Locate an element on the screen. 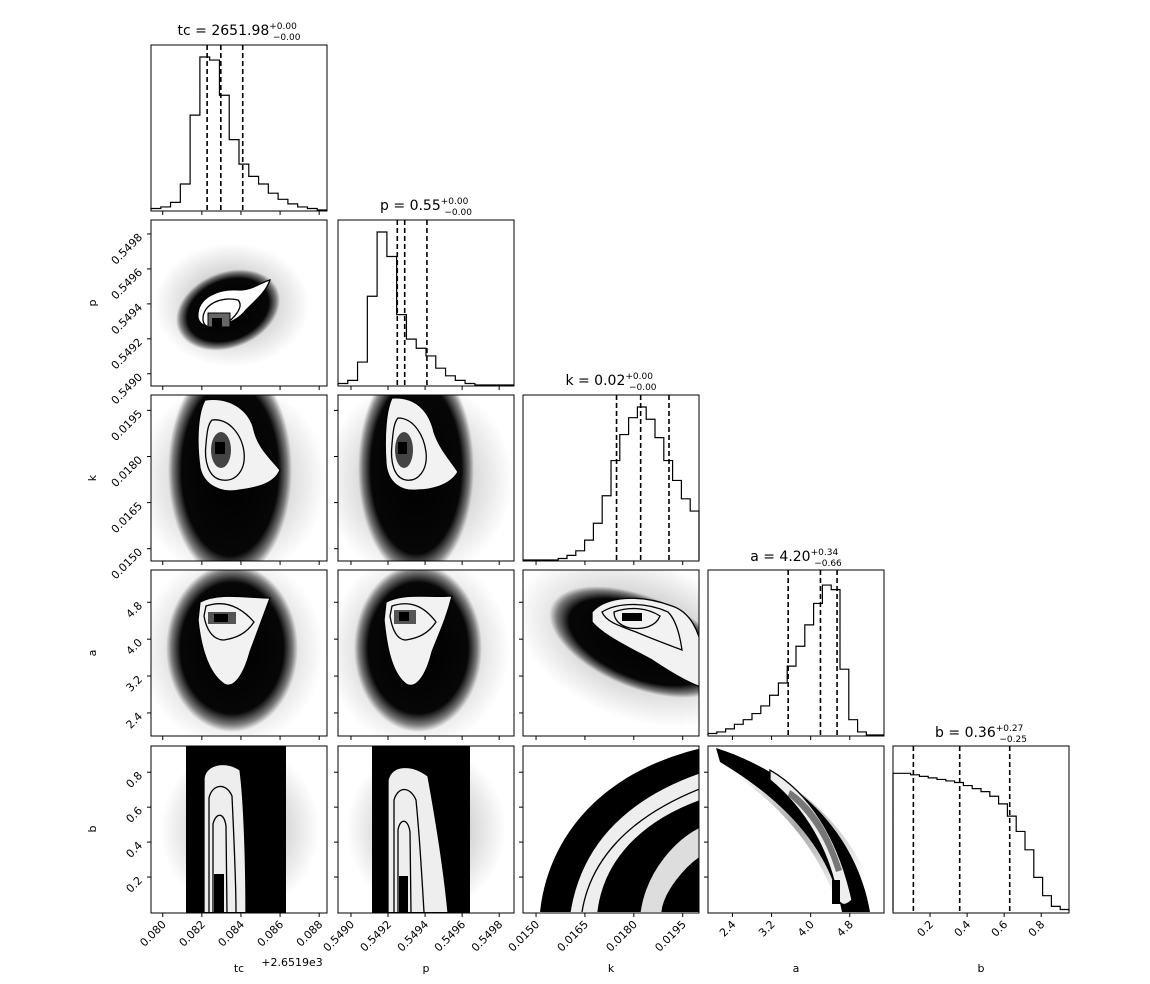 The width and height of the screenshot is (1150, 984). y-tick-label-p: 0.5498 is located at coordinates (127, 249).